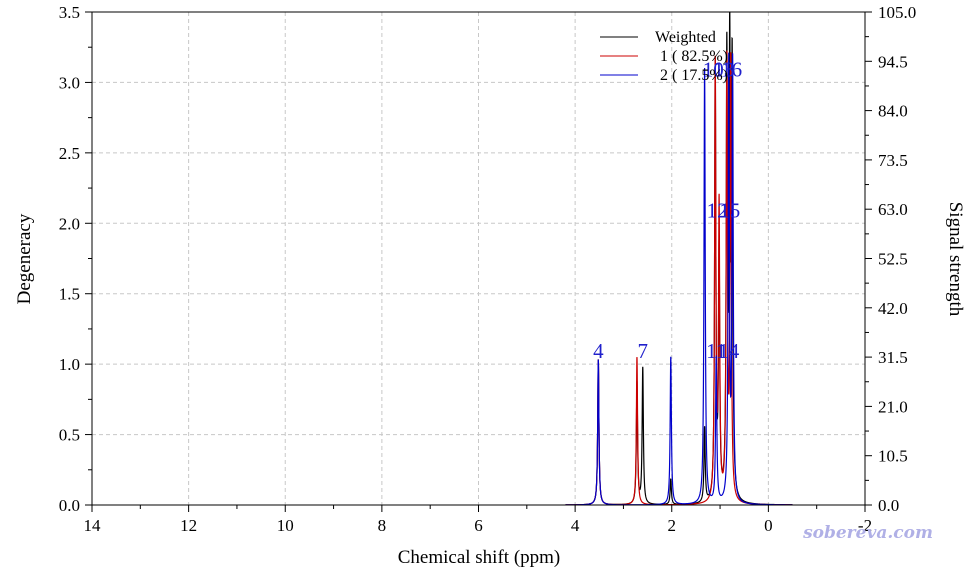 This screenshot has height=577, width=973. I want to click on y2-tick-label: 84.0, so click(893, 111).